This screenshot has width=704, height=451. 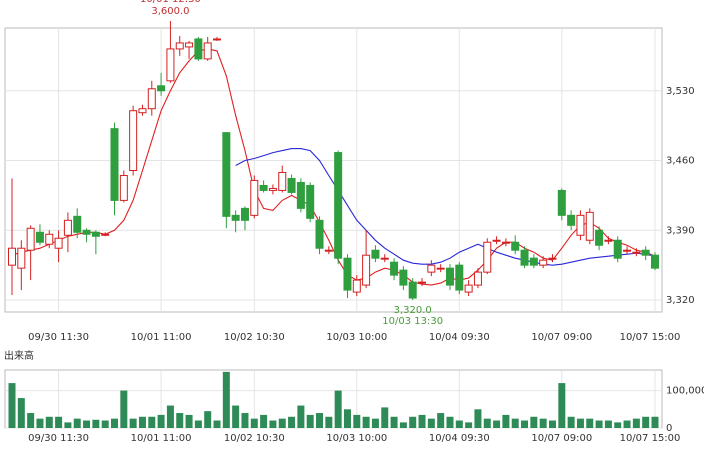 What do you see at coordinates (19, 355) in the screenshot?
I see `volume-label: 出来高` at bounding box center [19, 355].